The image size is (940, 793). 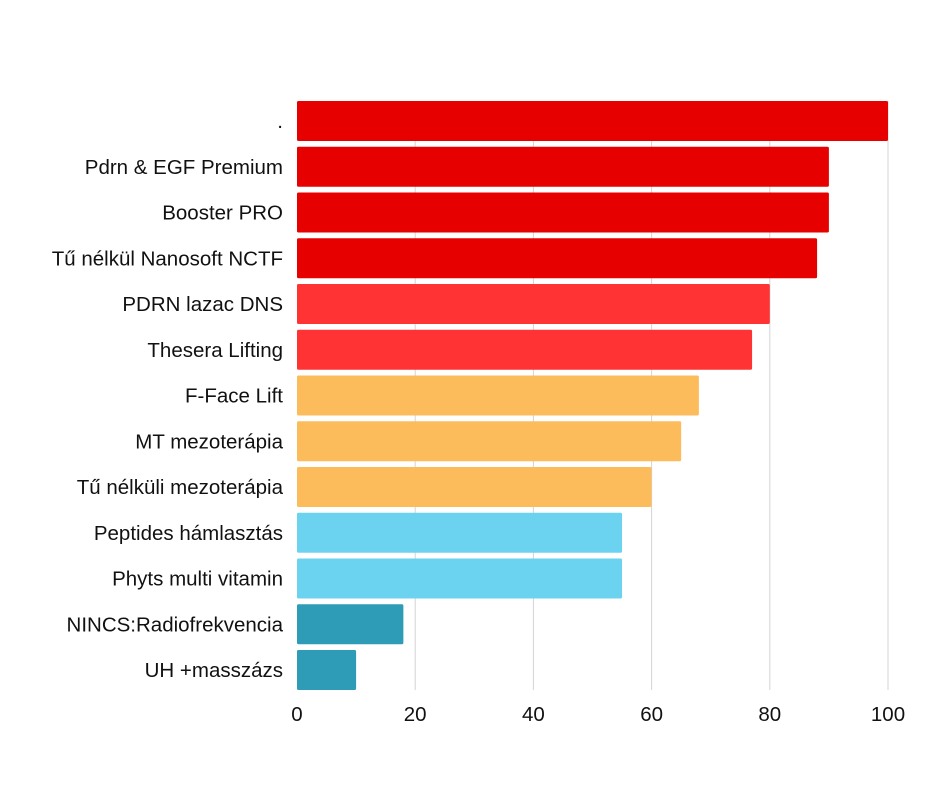 What do you see at coordinates (769, 714) in the screenshot?
I see `x-tick-label: 80` at bounding box center [769, 714].